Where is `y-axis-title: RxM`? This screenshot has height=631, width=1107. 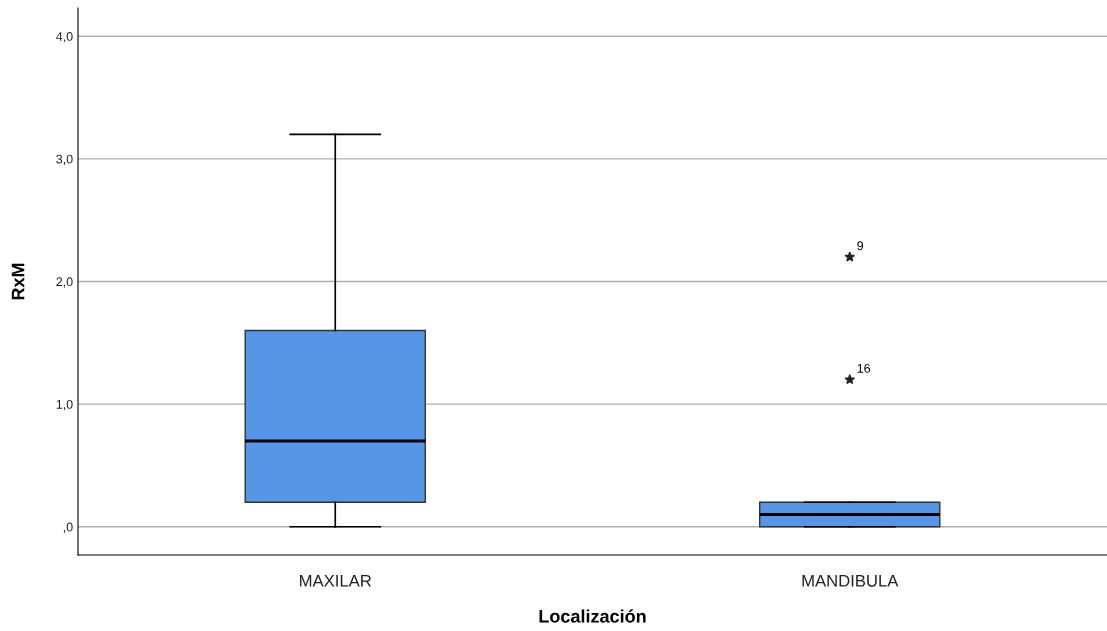 y-axis-title: RxM is located at coordinates (18, 281).